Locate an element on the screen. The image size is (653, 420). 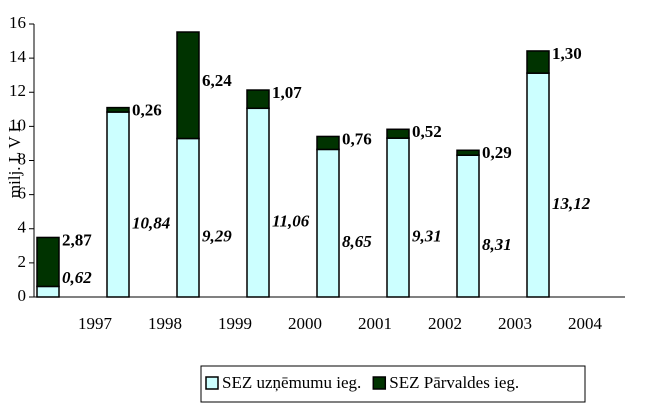
data-label vl: 2,87 is located at coordinates (77, 239).